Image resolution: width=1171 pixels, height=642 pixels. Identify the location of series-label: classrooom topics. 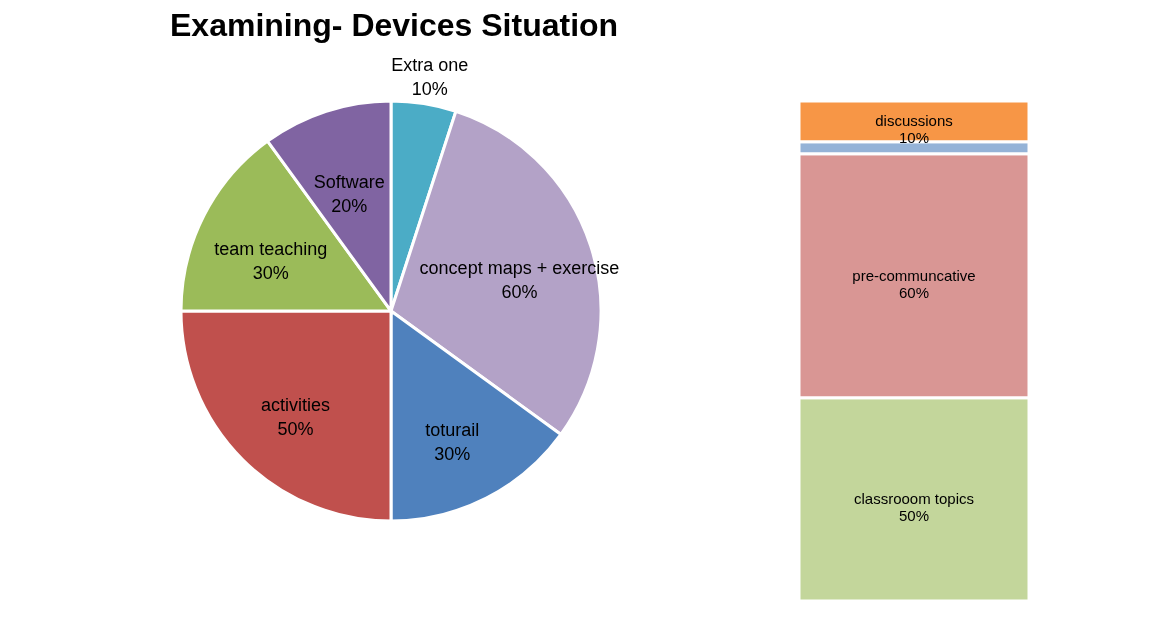
(914, 499).